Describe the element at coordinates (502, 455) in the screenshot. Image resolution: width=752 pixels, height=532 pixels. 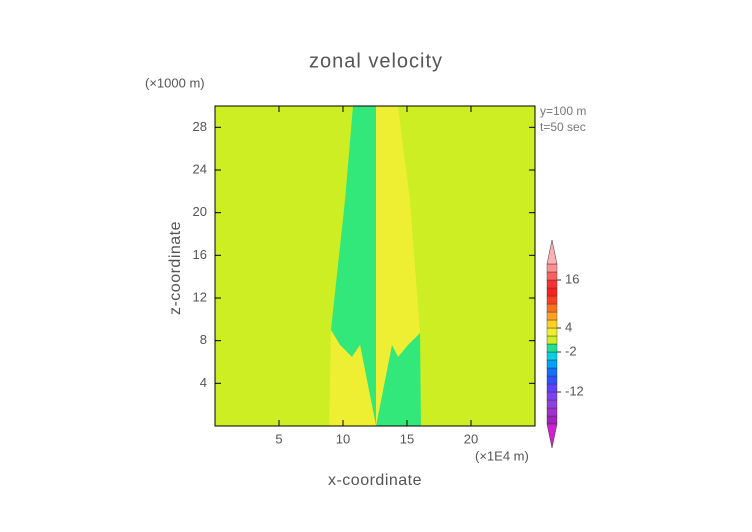
I see `x-unit-label: (×1E4 m)` at that location.